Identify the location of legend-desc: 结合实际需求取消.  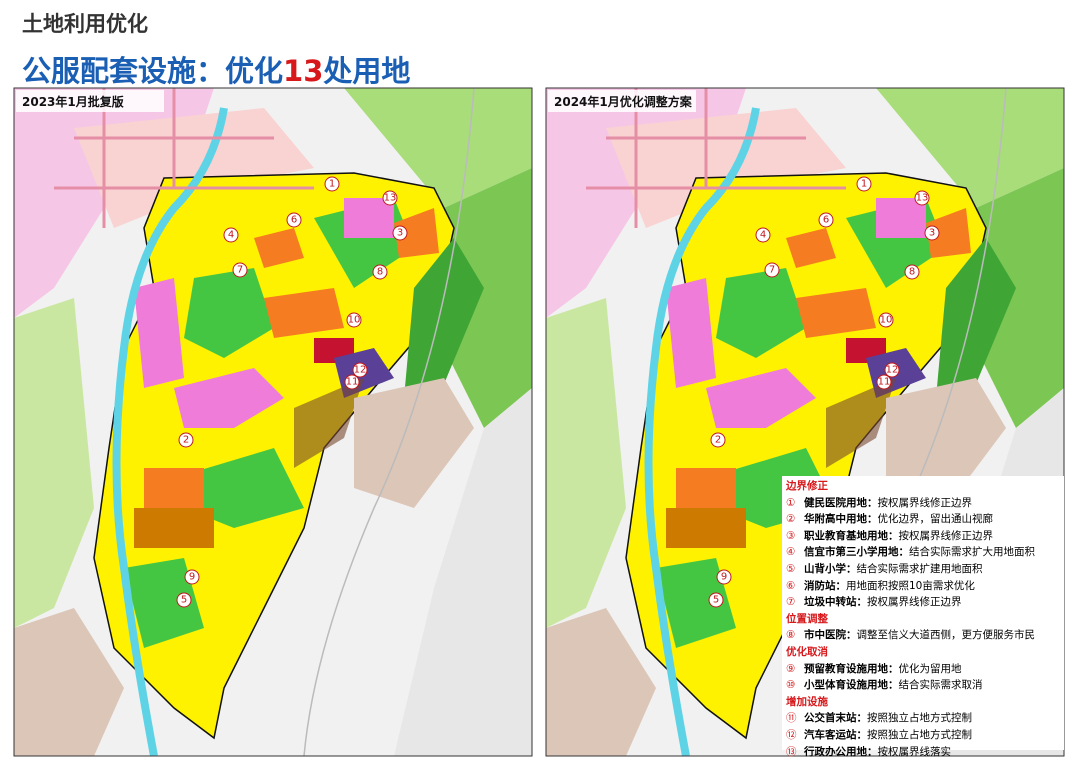
(940, 685).